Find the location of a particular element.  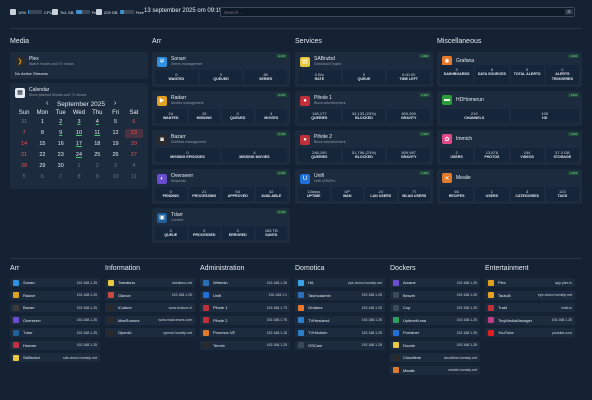

list-item-sonarr: Sonarr 192.168.1.25 is located at coordinates (55, 282).